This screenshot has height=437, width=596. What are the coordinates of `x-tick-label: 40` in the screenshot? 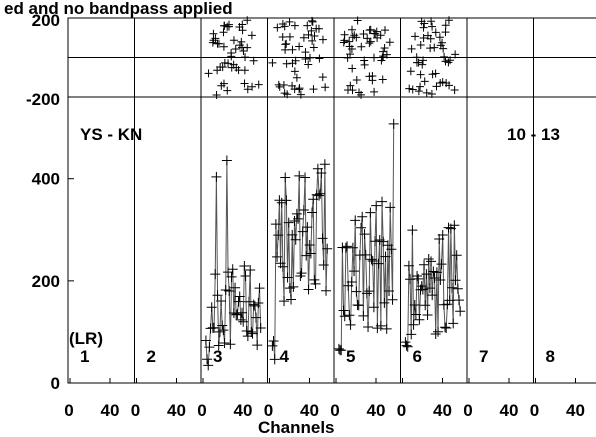 It's located at (176, 410).